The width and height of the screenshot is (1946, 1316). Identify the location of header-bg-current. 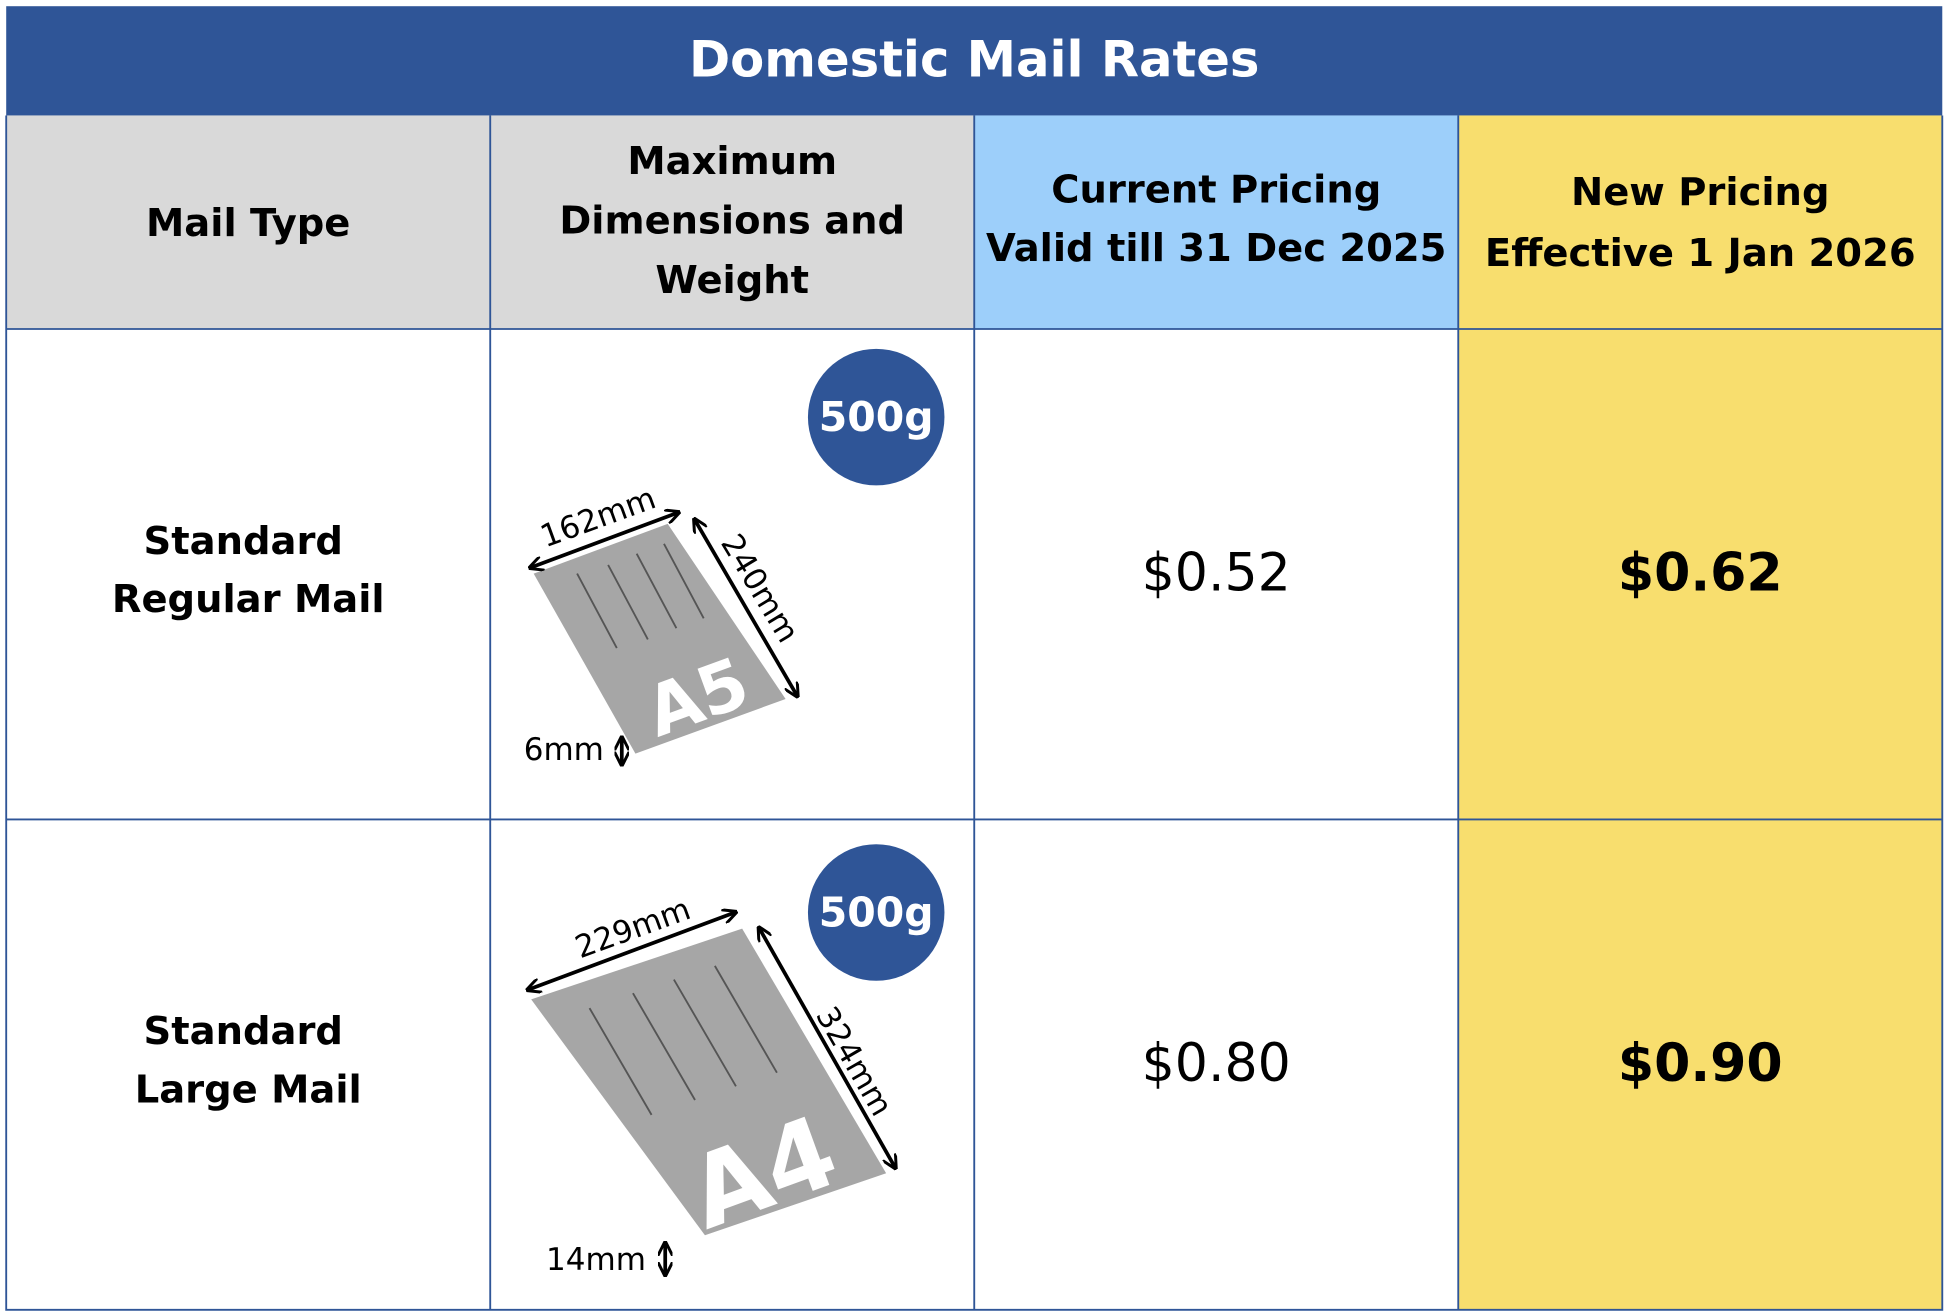
(1216, 222).